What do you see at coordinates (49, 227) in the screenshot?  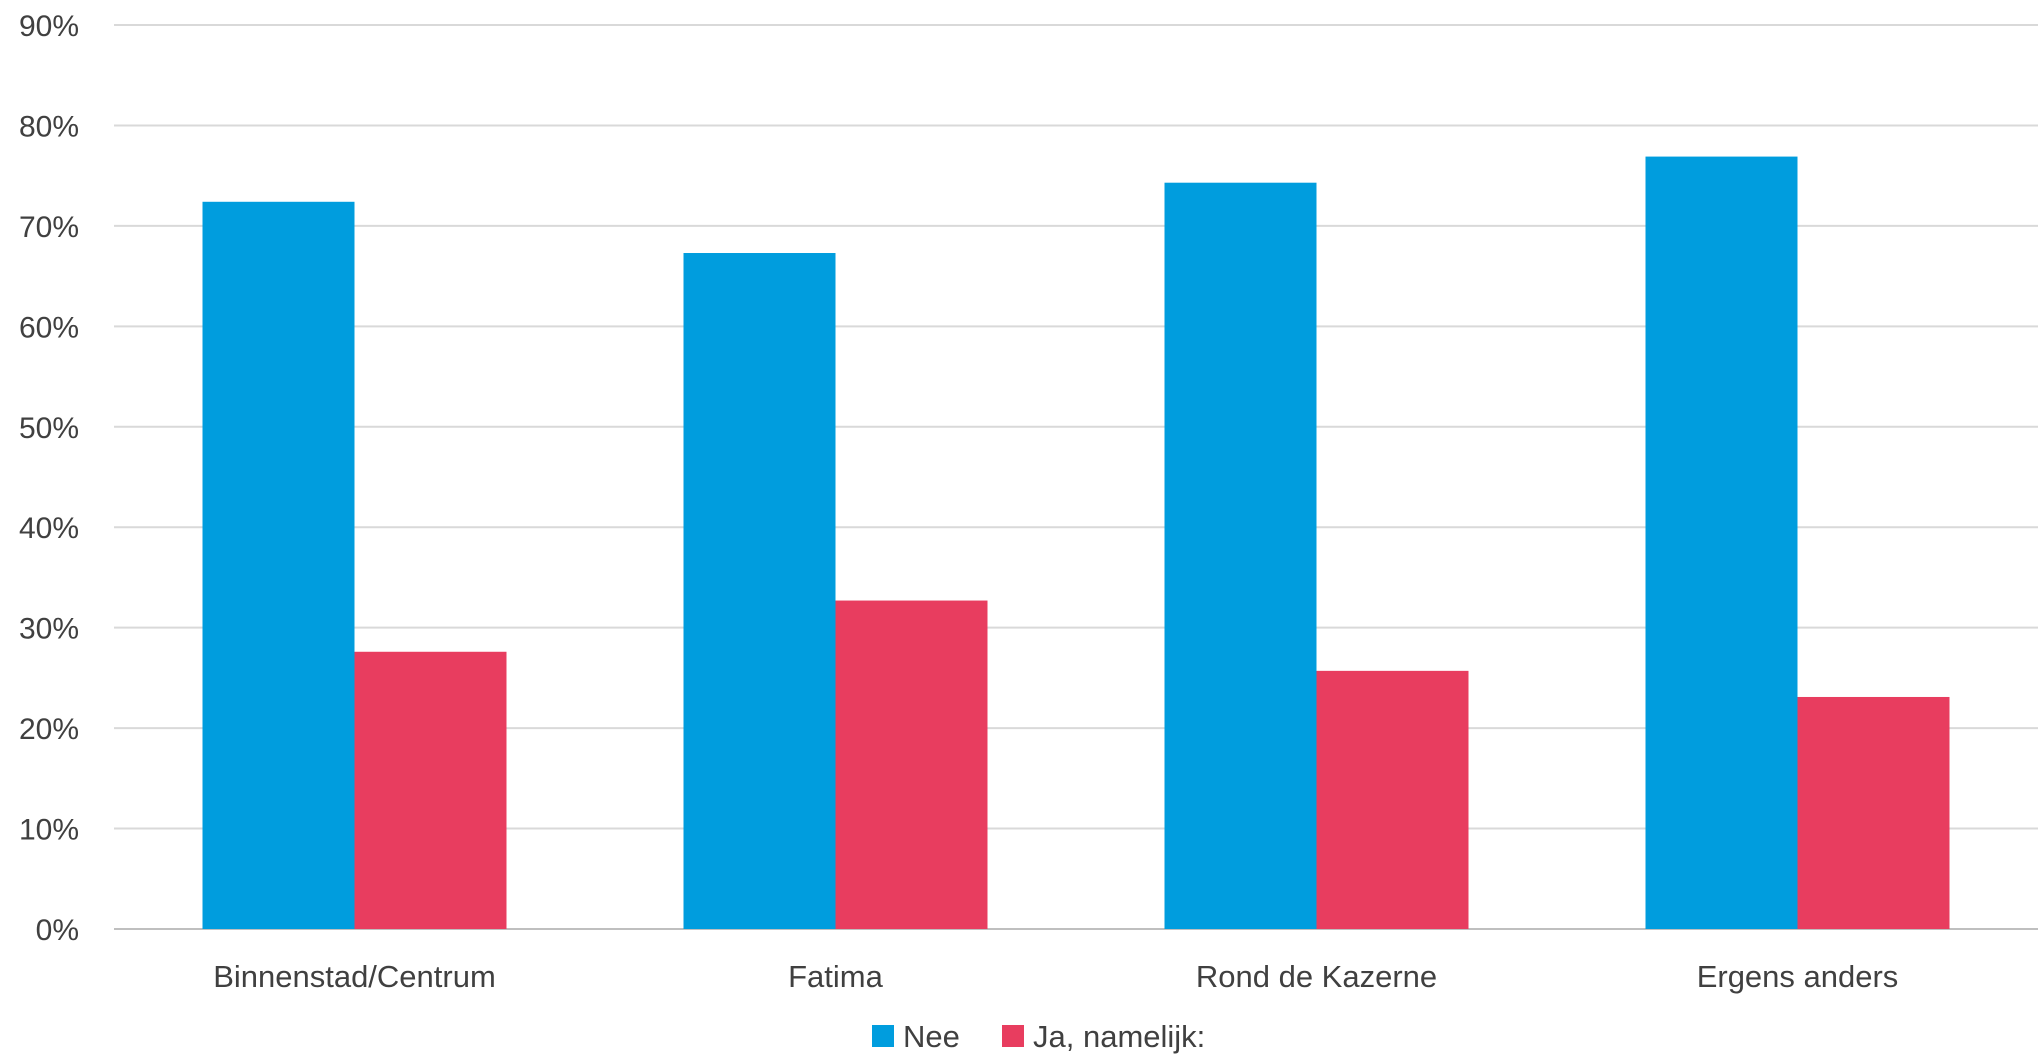 I see `y-tick-label: 70%` at bounding box center [49, 227].